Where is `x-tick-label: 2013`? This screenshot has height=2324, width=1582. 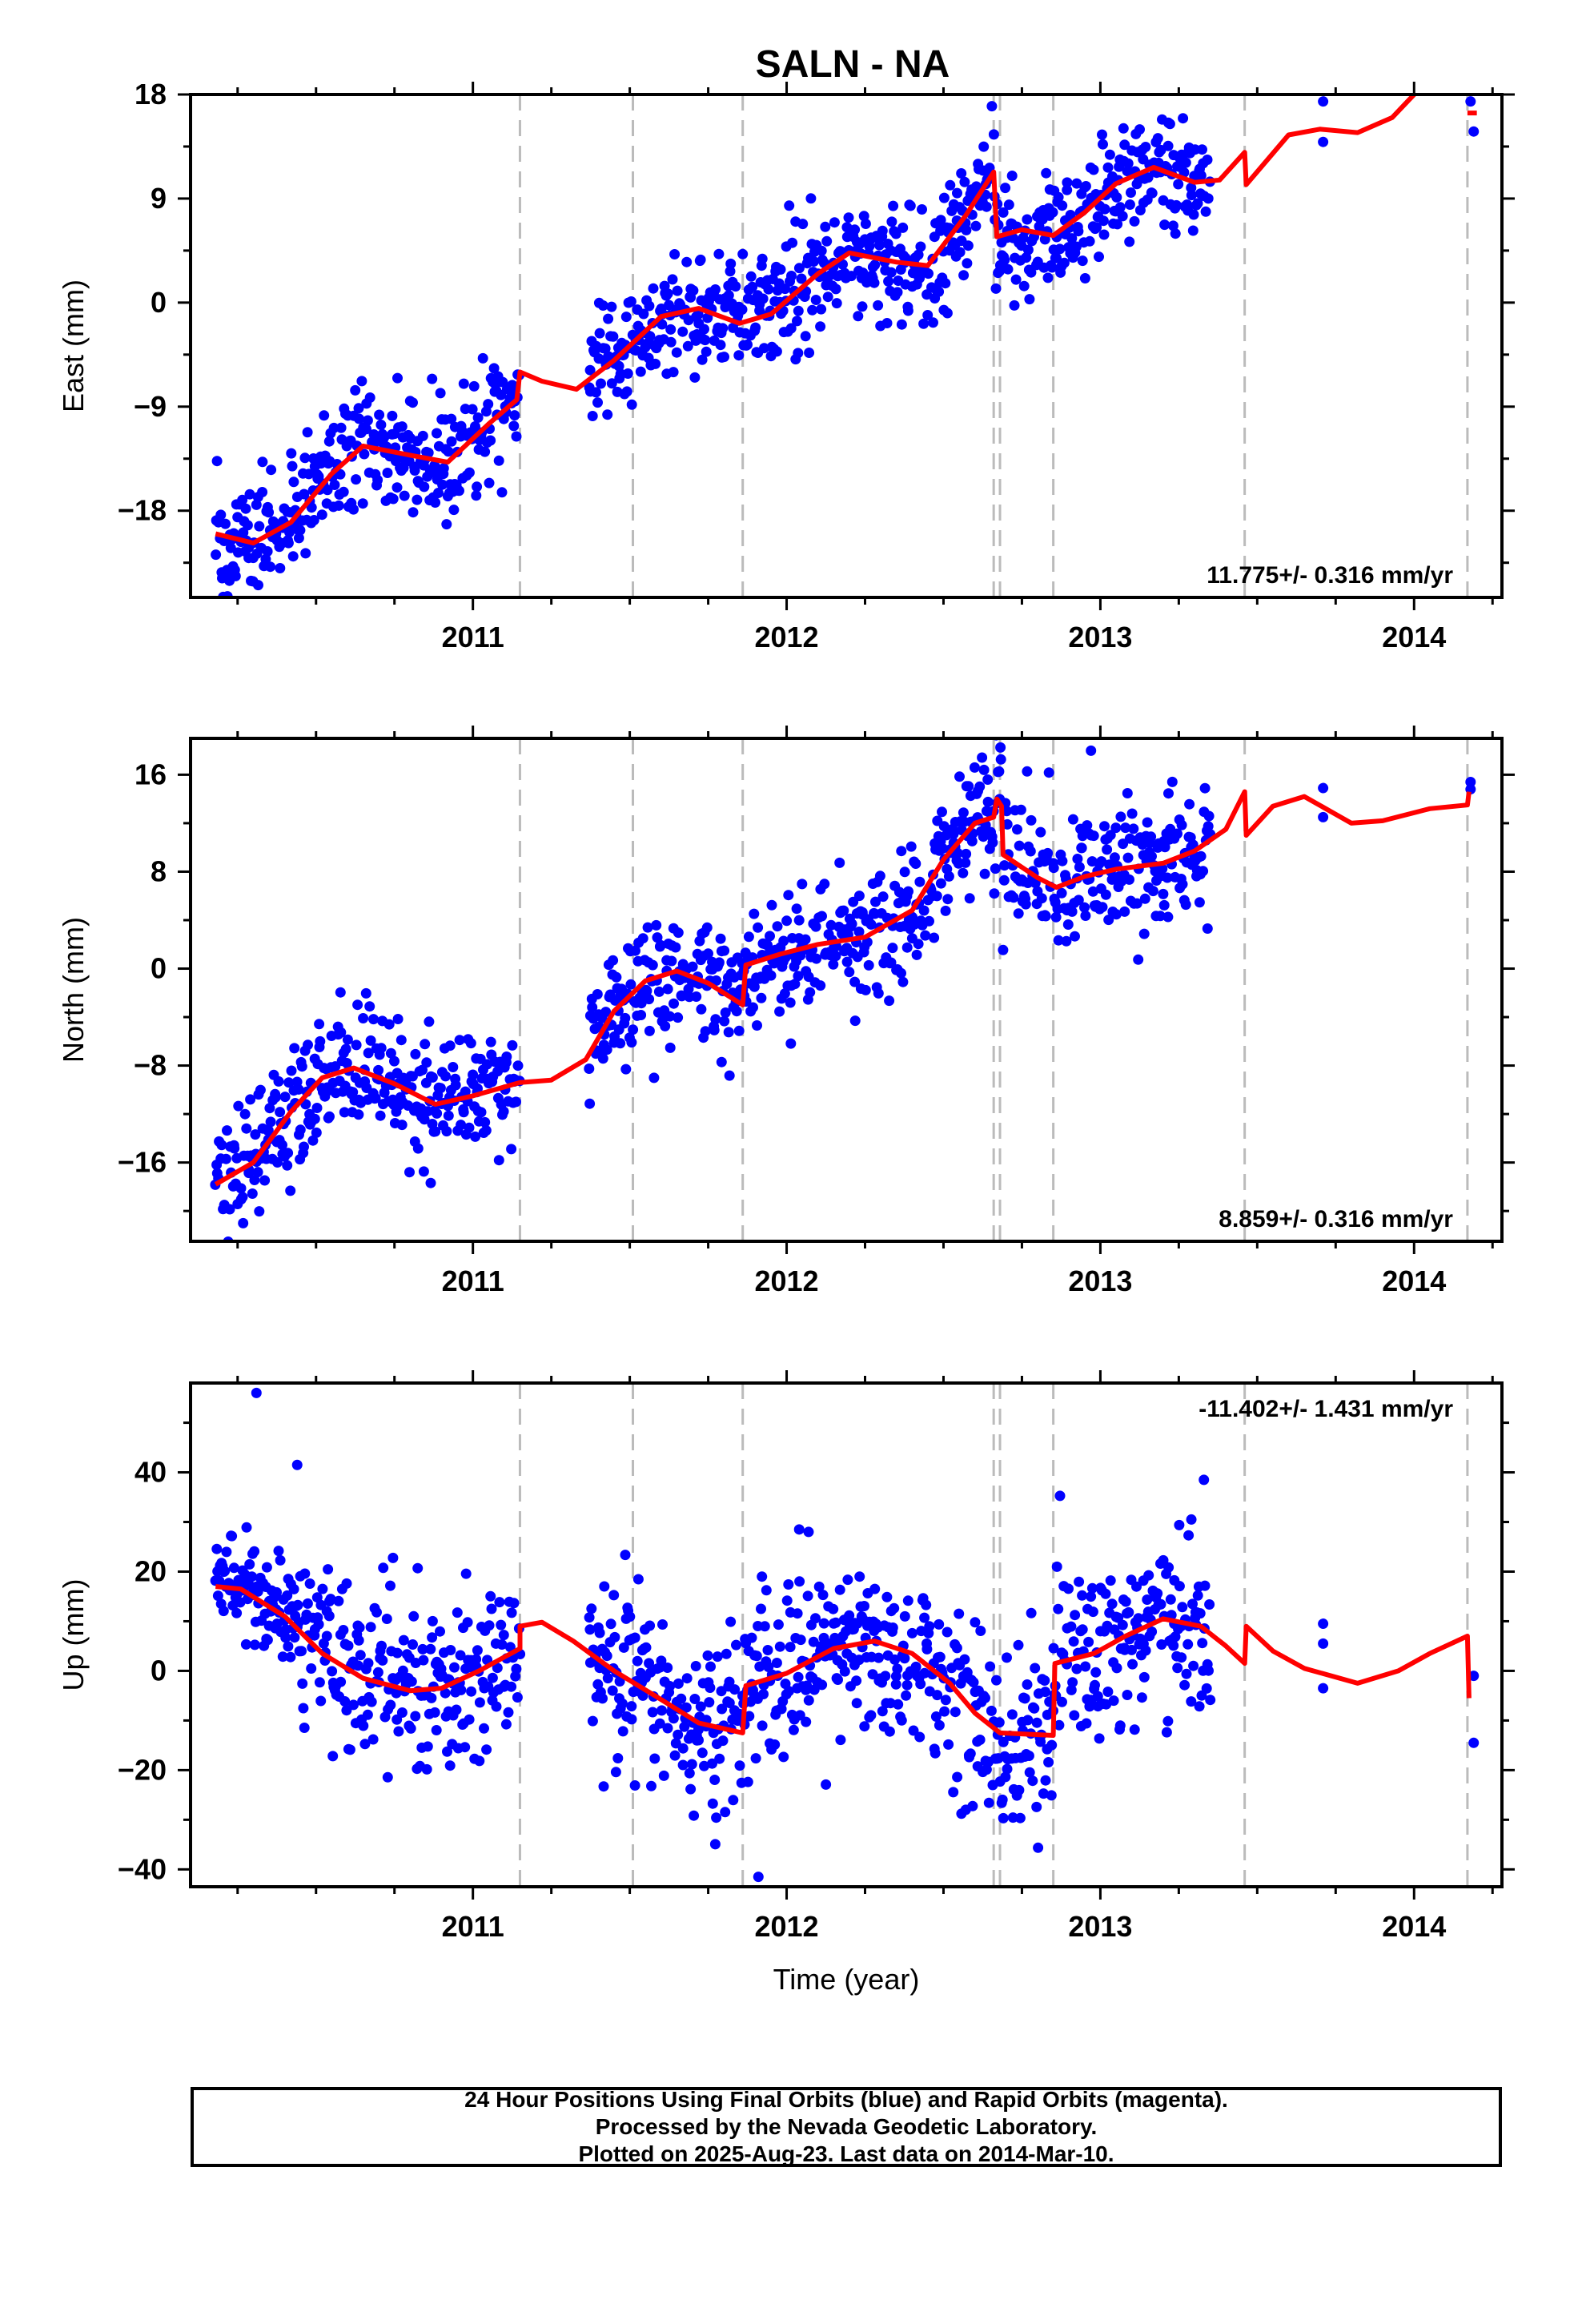
x-tick-label: 2013 is located at coordinates (1100, 637).